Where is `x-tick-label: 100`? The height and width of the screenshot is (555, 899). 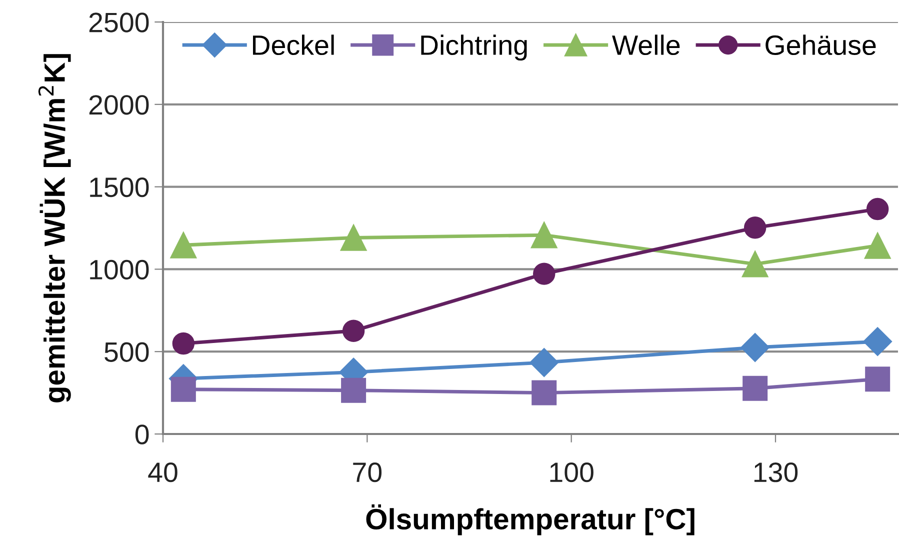
x-tick-label: 100 is located at coordinates (572, 472).